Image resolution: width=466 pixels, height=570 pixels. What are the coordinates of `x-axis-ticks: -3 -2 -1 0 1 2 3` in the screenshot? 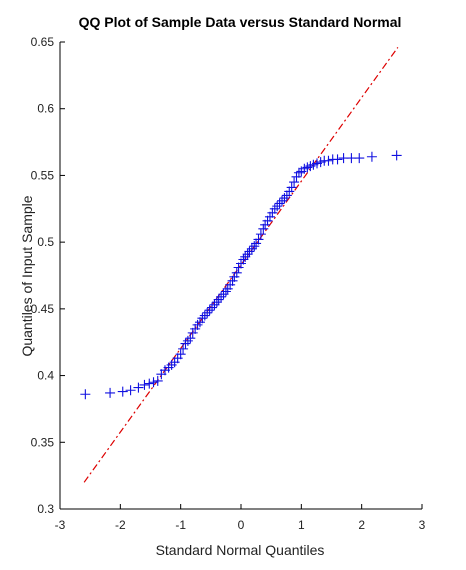 It's located at (240, 518).